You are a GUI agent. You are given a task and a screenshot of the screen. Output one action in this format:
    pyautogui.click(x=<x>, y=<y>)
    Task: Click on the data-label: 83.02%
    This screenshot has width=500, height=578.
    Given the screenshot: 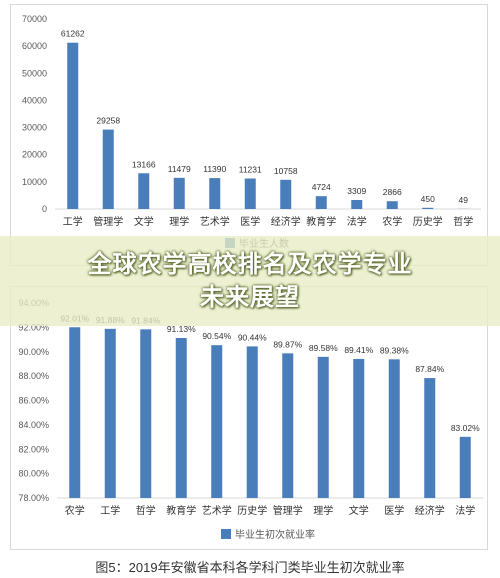 What is the action you would take?
    pyautogui.click(x=465, y=428)
    